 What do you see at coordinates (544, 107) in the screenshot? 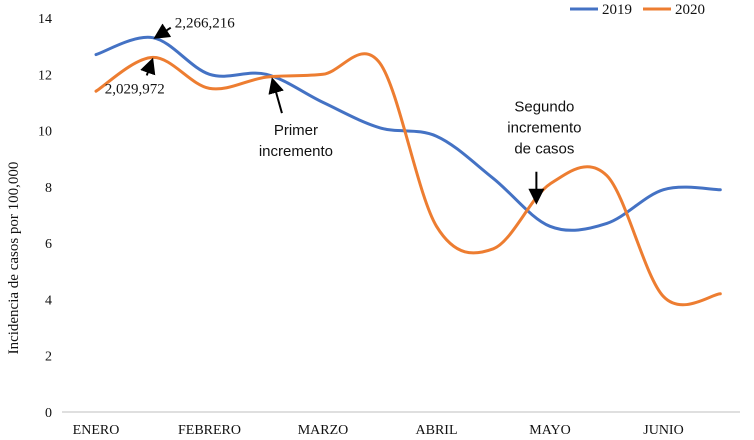
I see `annotation-segundo-incremento: Segundo` at bounding box center [544, 107].